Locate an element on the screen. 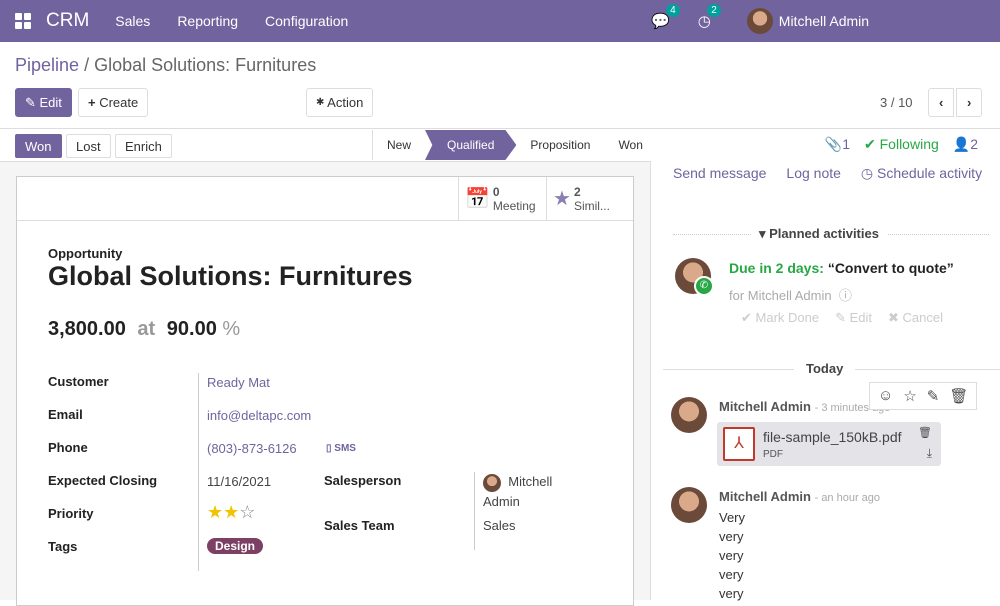 The width and height of the screenshot is (1000, 606). customer-link: Ready Mat is located at coordinates (238, 382).